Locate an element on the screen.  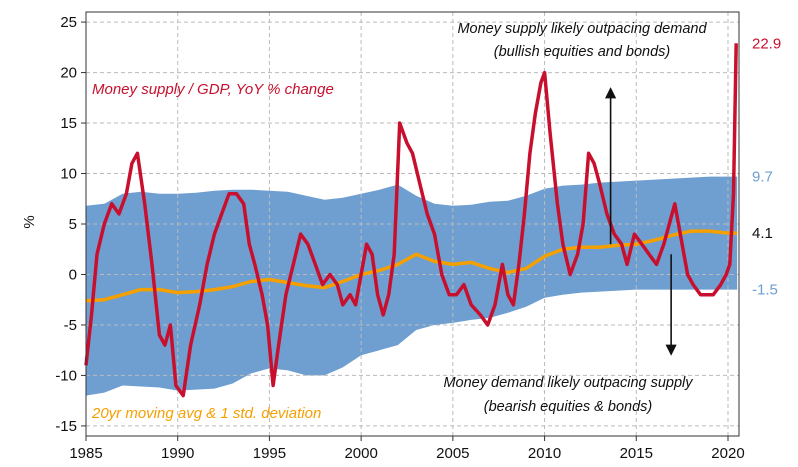
y-tick-label: 20 is located at coordinates (68, 73).